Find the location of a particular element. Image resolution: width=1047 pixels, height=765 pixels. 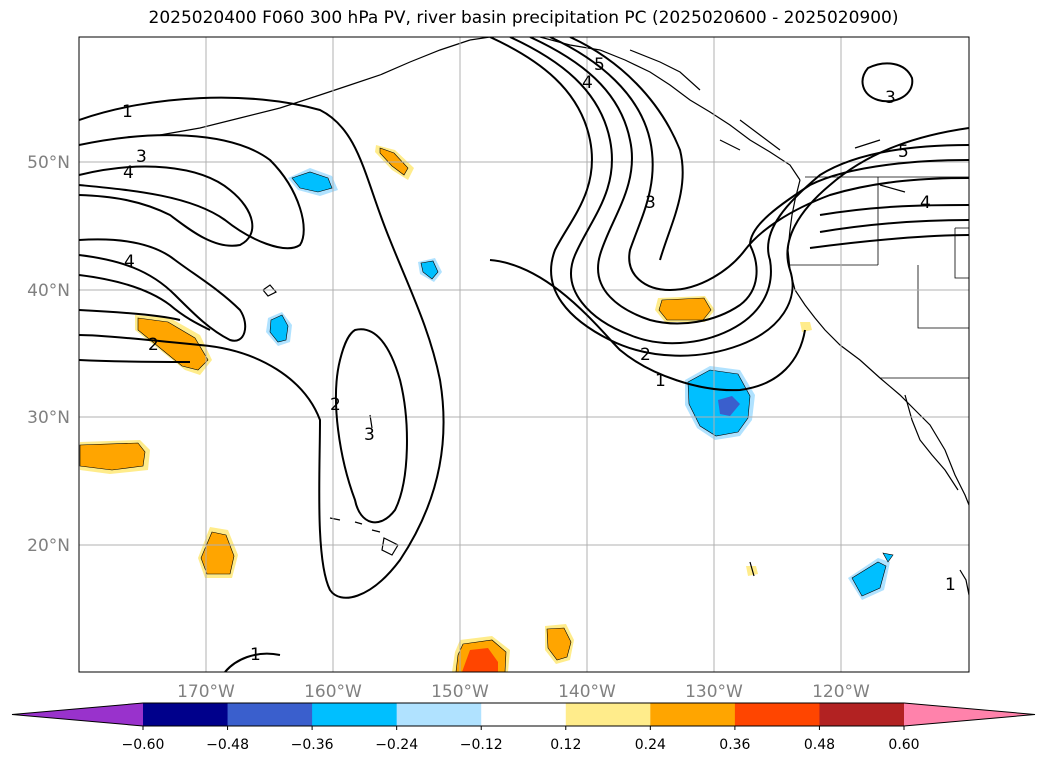

lat-label: 50°N is located at coordinates (48, 163).